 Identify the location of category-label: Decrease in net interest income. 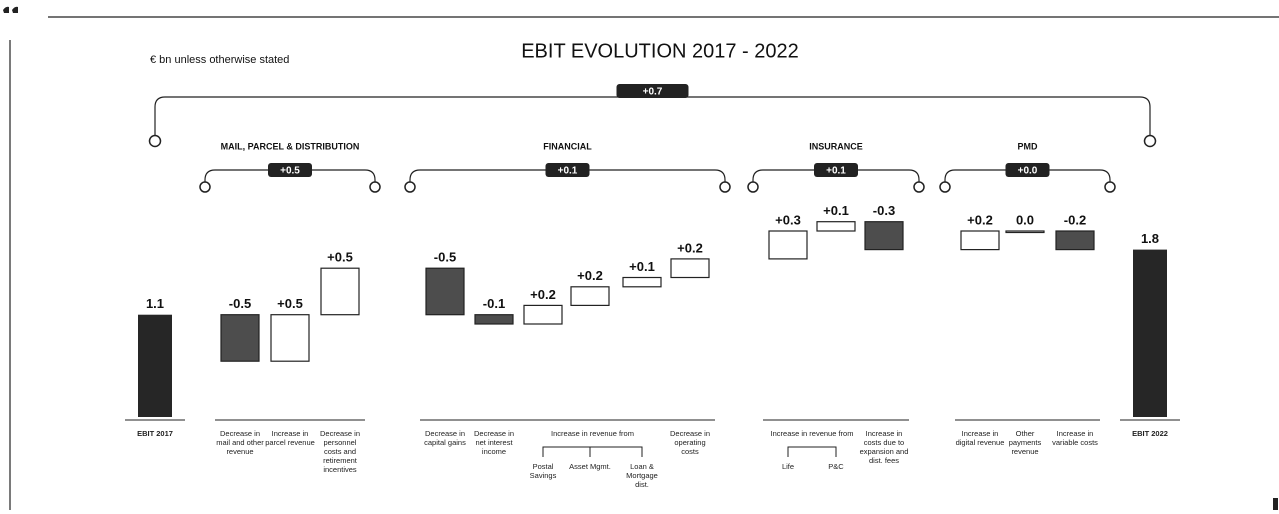
(494, 442).